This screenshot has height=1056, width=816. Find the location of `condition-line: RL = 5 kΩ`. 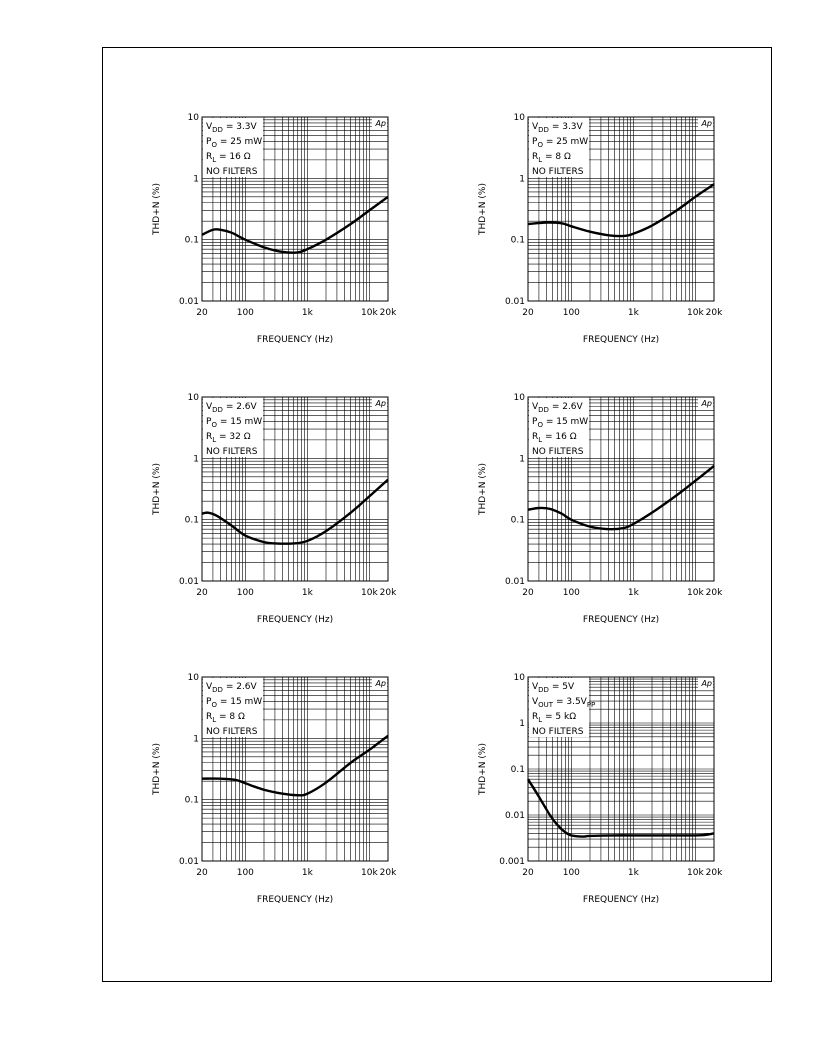

condition-line: RL = 5 kΩ is located at coordinates (554, 718).